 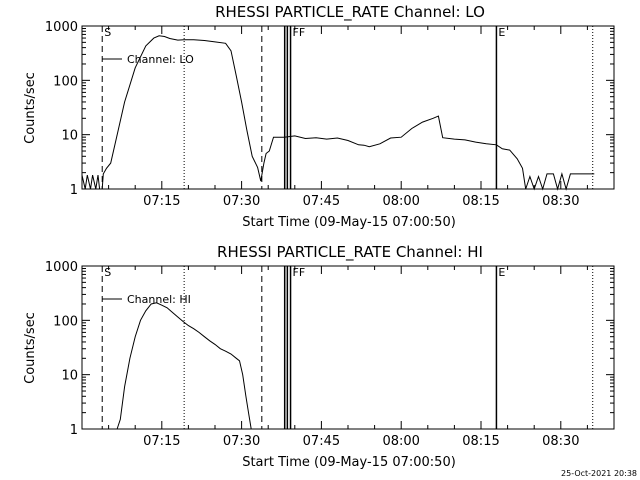 What do you see at coordinates (160, 59) in the screenshot?
I see `legend-label-lo: Channel: LO` at bounding box center [160, 59].